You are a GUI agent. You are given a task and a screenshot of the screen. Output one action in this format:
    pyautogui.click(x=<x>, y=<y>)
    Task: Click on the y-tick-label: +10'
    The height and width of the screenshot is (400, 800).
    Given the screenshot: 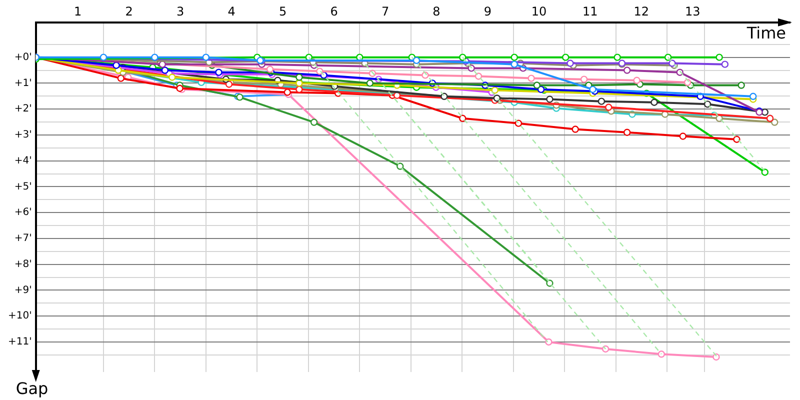 What is the action you would take?
    pyautogui.click(x=20, y=316)
    